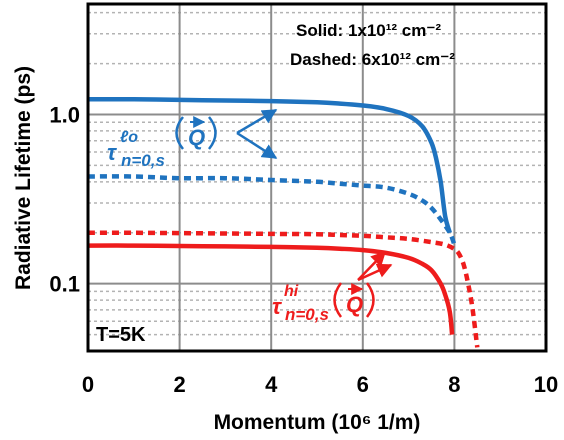  I want to click on tau-hi-annotation: τ hi n=0,s Q, so click(332, 287).